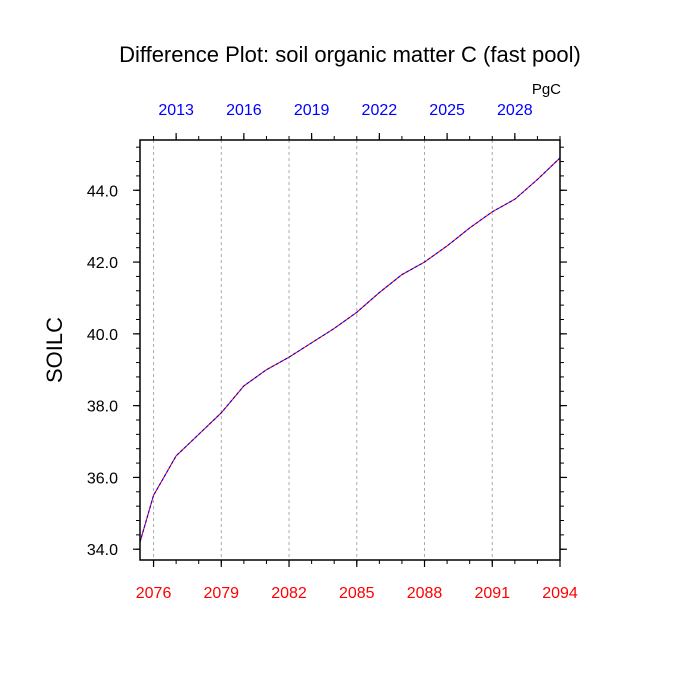 This screenshot has width=700, height=700. I want to click on units-label: PgC, so click(546, 89).